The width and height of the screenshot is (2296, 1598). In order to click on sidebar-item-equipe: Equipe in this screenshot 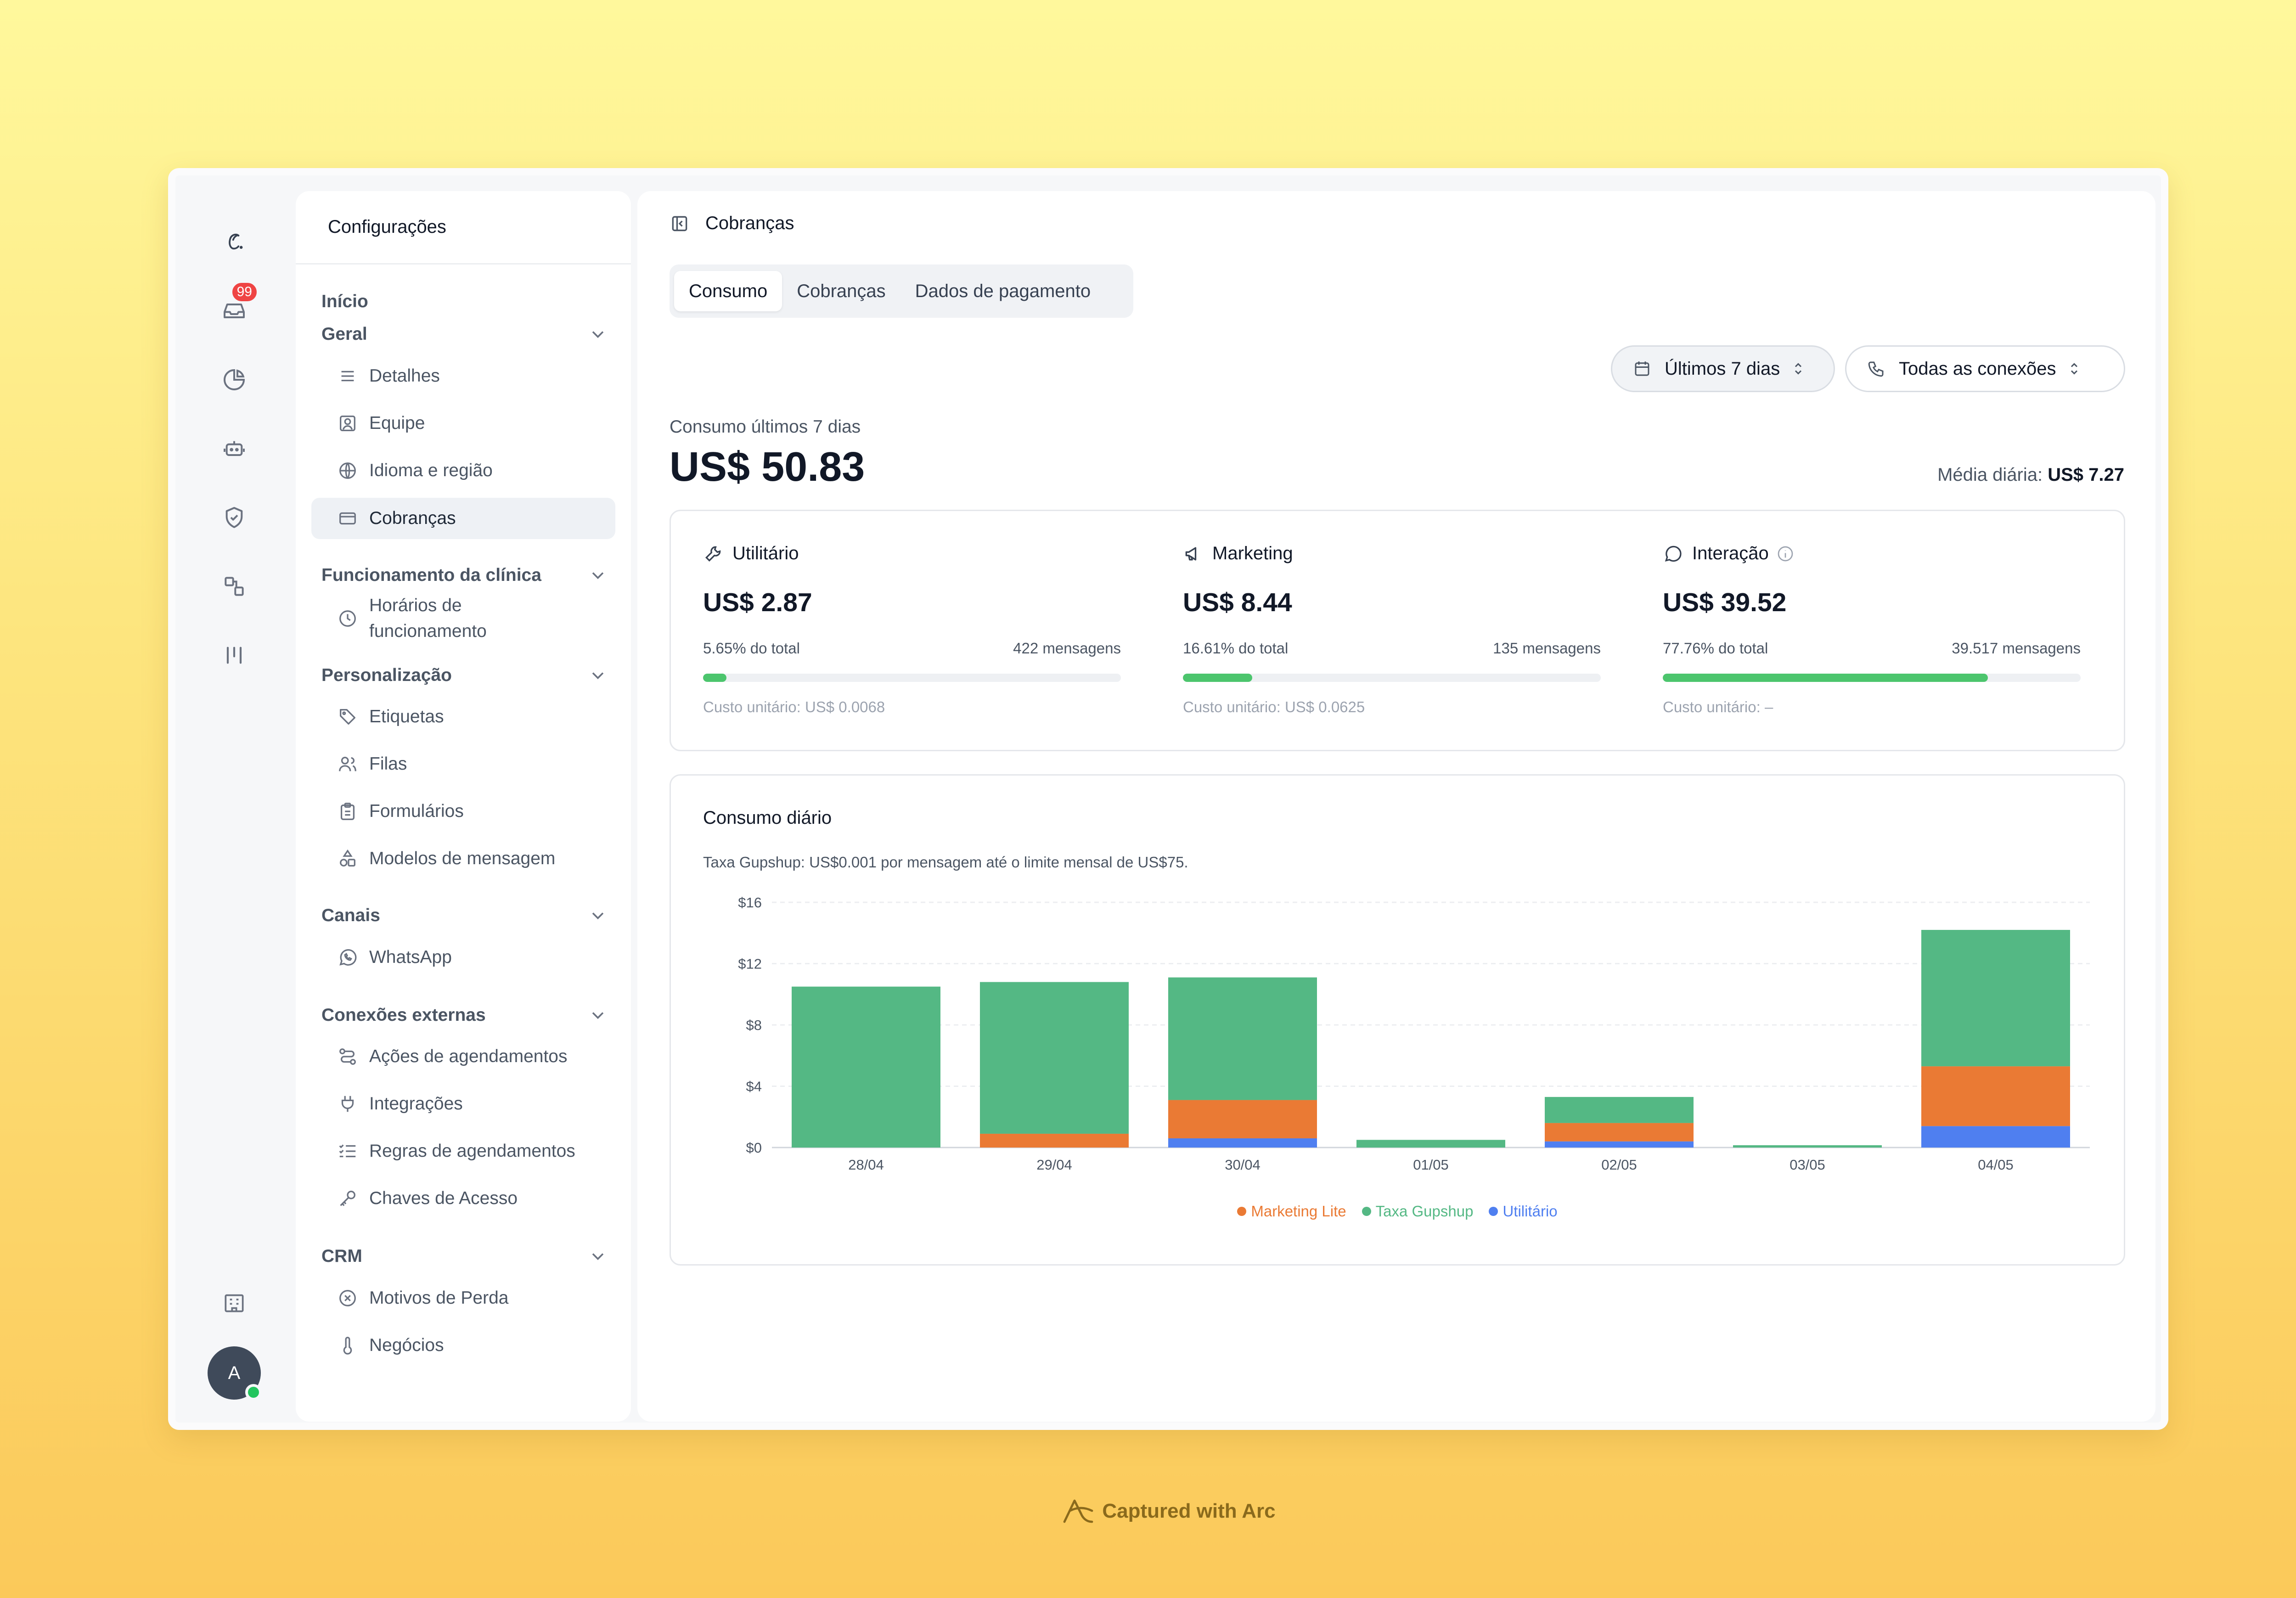, I will do `click(463, 424)`.